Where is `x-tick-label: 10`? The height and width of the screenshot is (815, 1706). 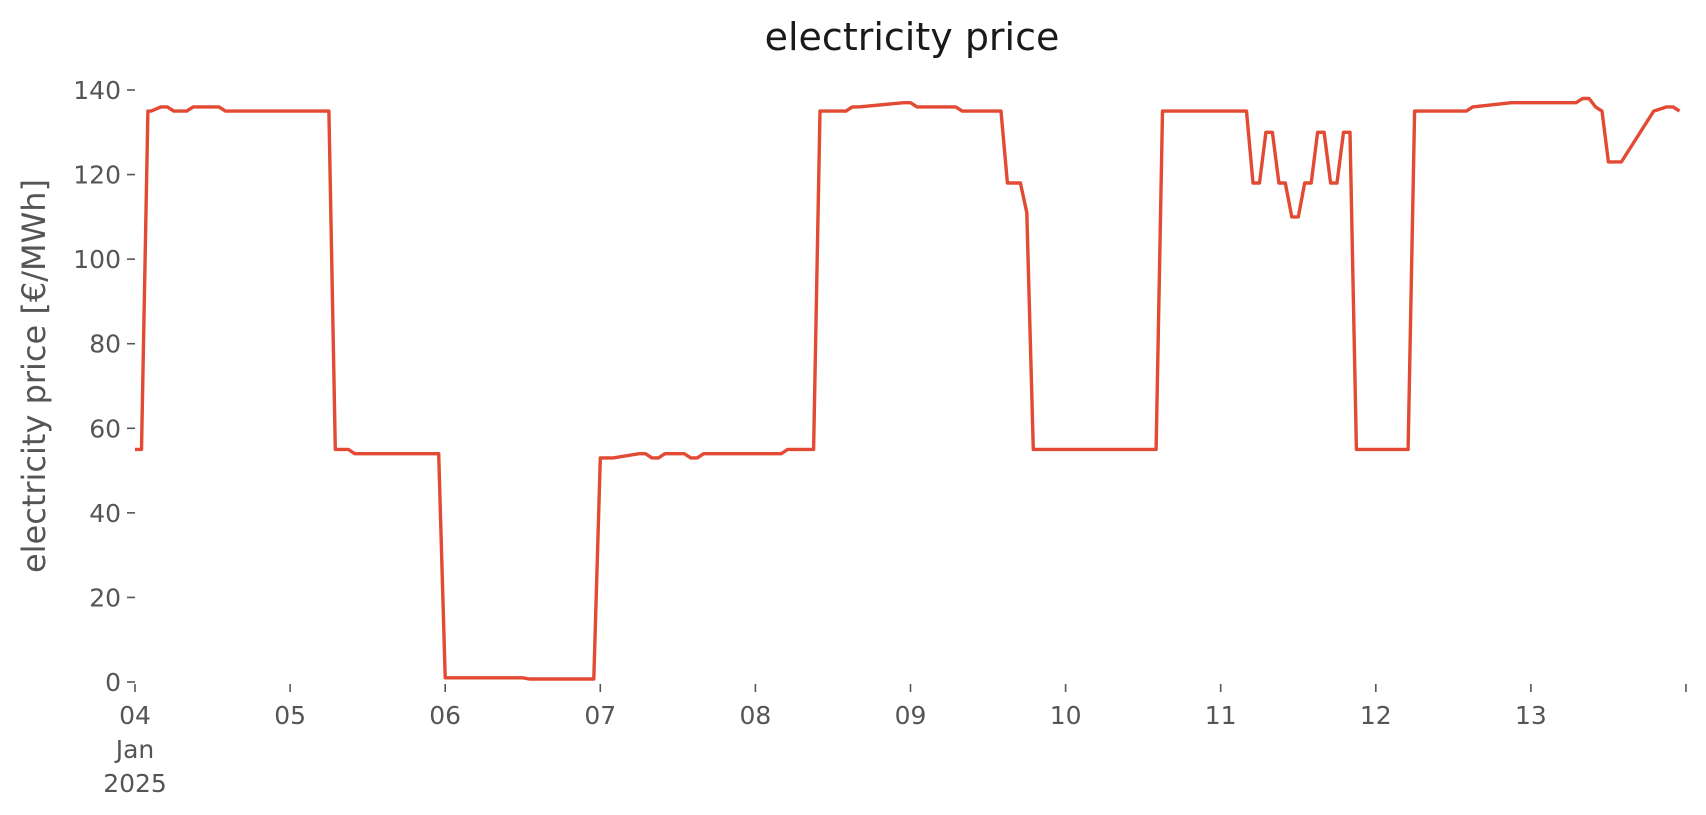
x-tick-label: 10 is located at coordinates (1066, 715).